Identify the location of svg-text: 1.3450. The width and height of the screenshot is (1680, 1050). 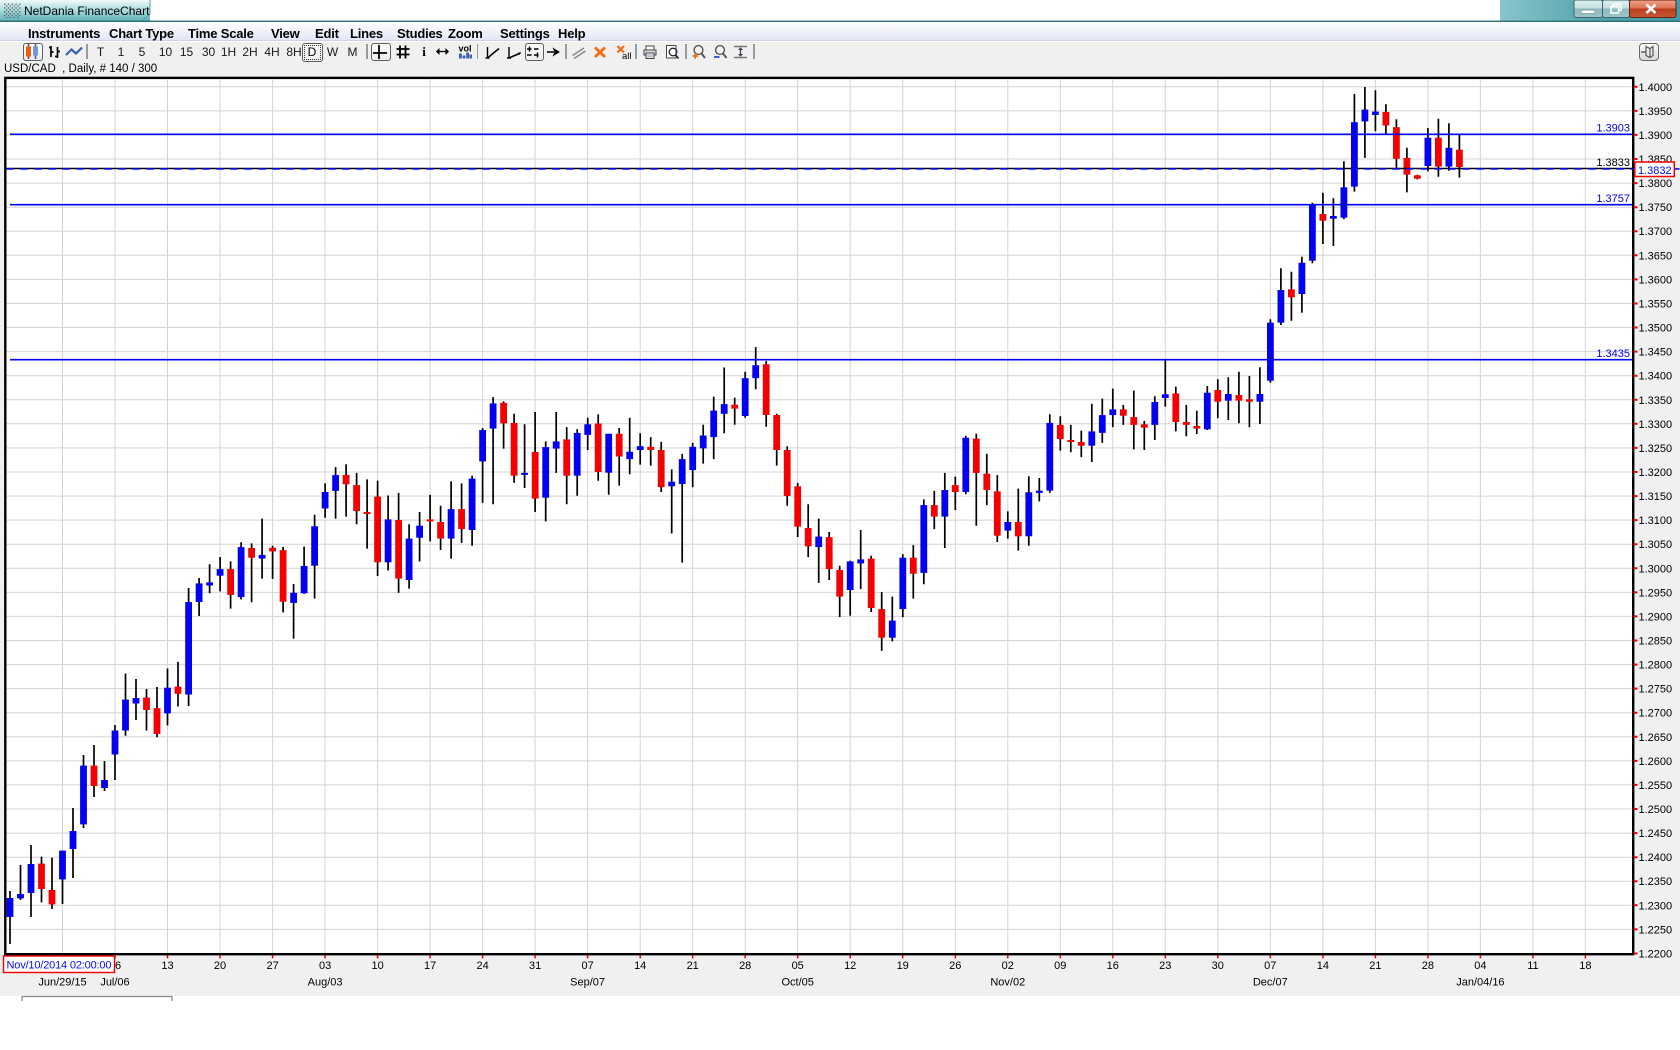
(1656, 353).